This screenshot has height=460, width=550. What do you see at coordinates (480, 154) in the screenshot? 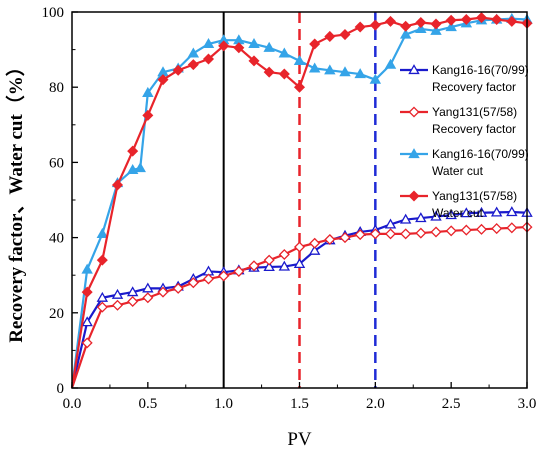
I see `legend-label-2-0: Kang16-16(70/99)` at bounding box center [480, 154].